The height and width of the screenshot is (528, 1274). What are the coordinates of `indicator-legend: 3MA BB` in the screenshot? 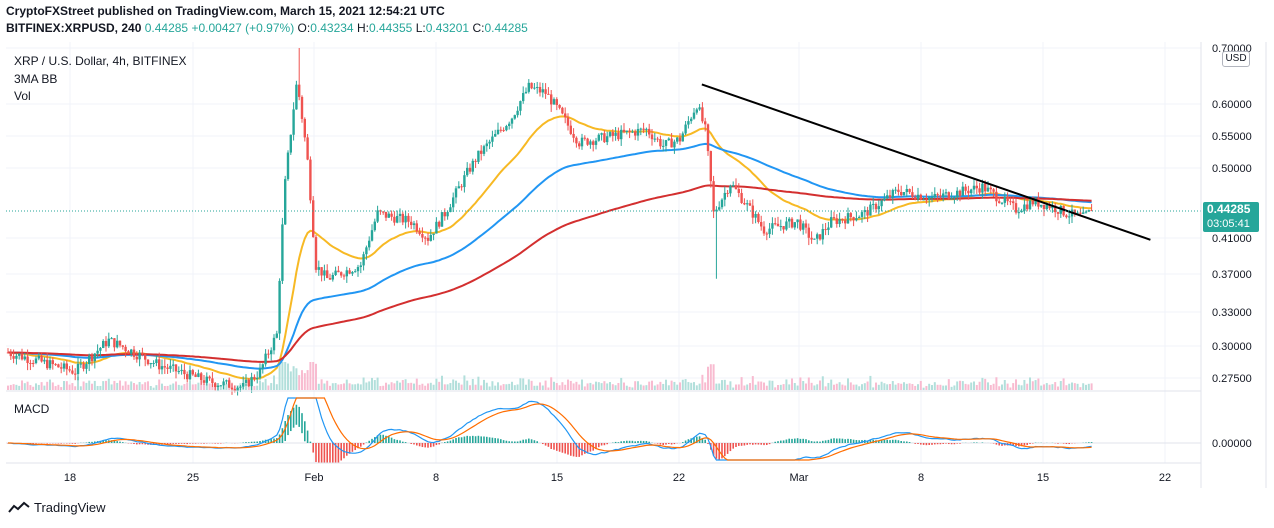 It's located at (36, 79).